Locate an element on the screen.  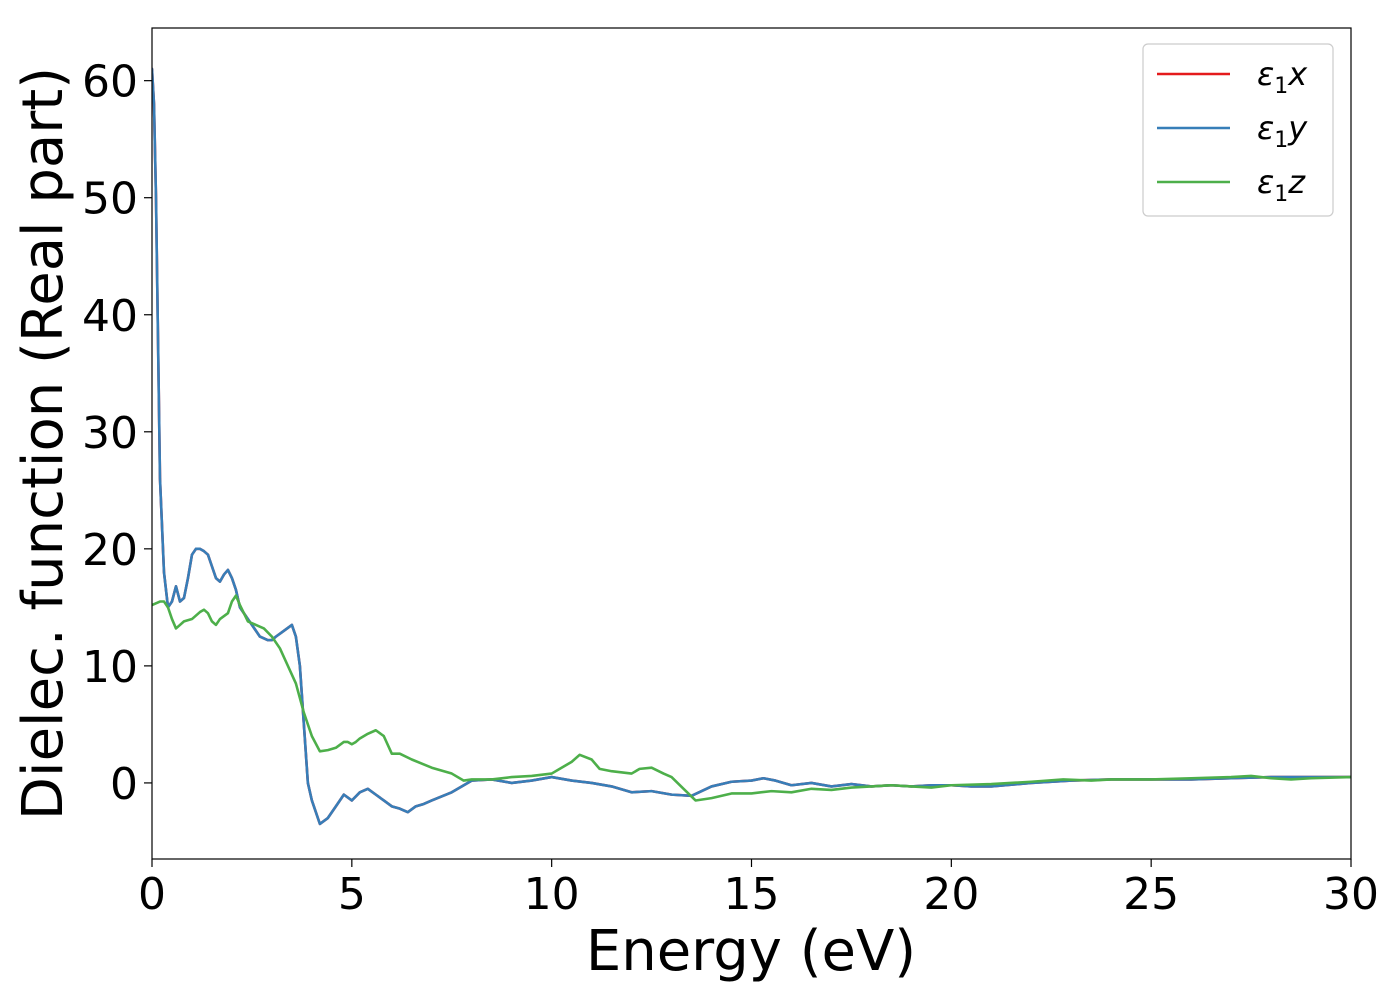
x-tick-label: 5 is located at coordinates (352, 894).